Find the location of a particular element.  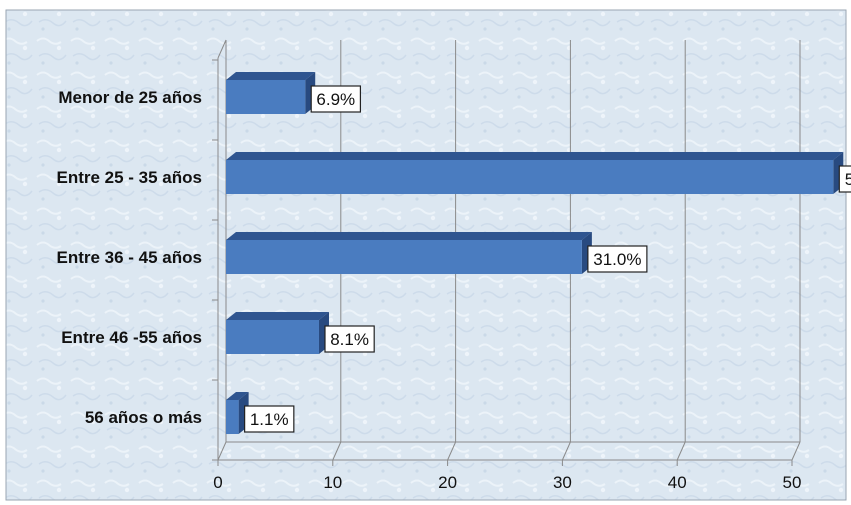

data-label: 1.1% is located at coordinates (269, 419).